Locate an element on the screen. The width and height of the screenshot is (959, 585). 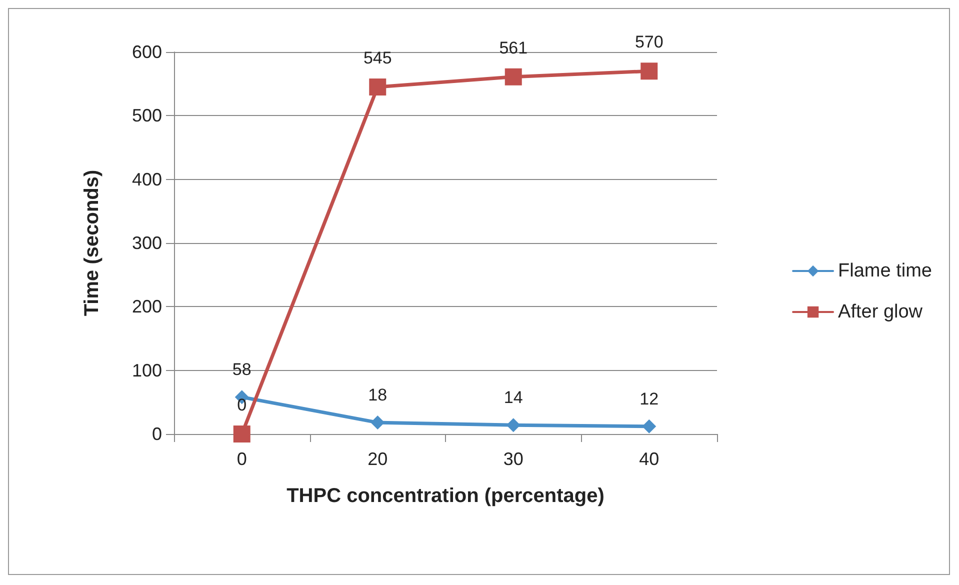
y-tick-label: 0 is located at coordinates (157, 434).